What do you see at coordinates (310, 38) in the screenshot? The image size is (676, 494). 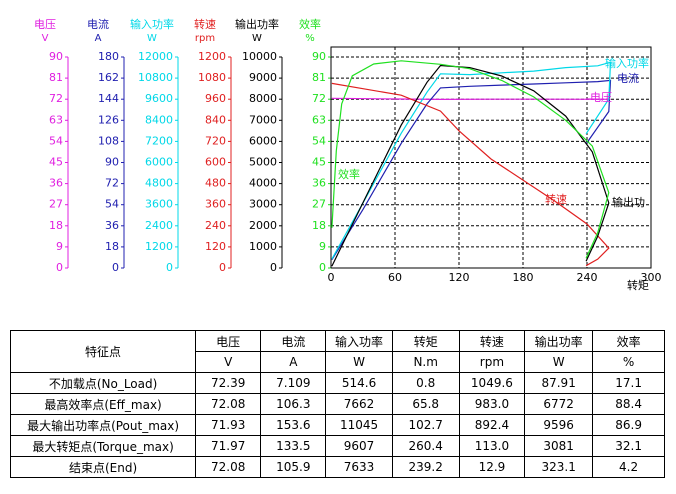 I see `axis-unit: %` at bounding box center [310, 38].